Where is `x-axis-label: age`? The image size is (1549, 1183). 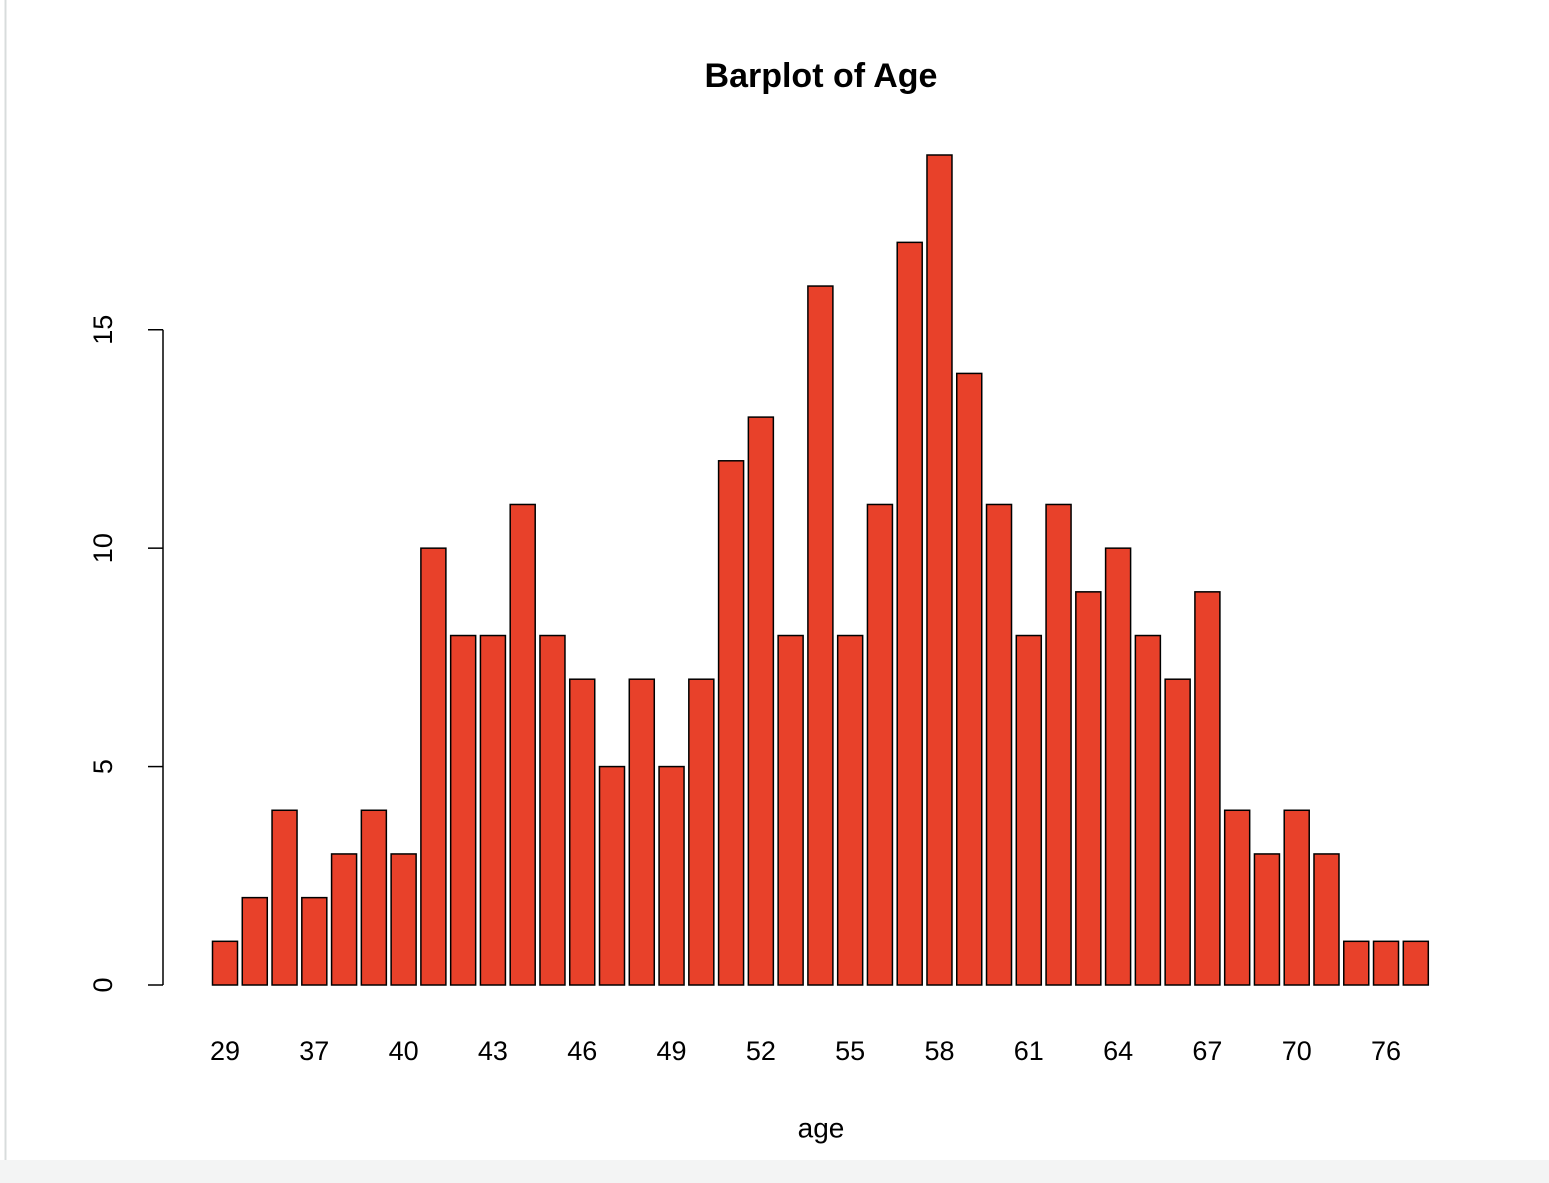
x-axis-label: age is located at coordinates (821, 1127).